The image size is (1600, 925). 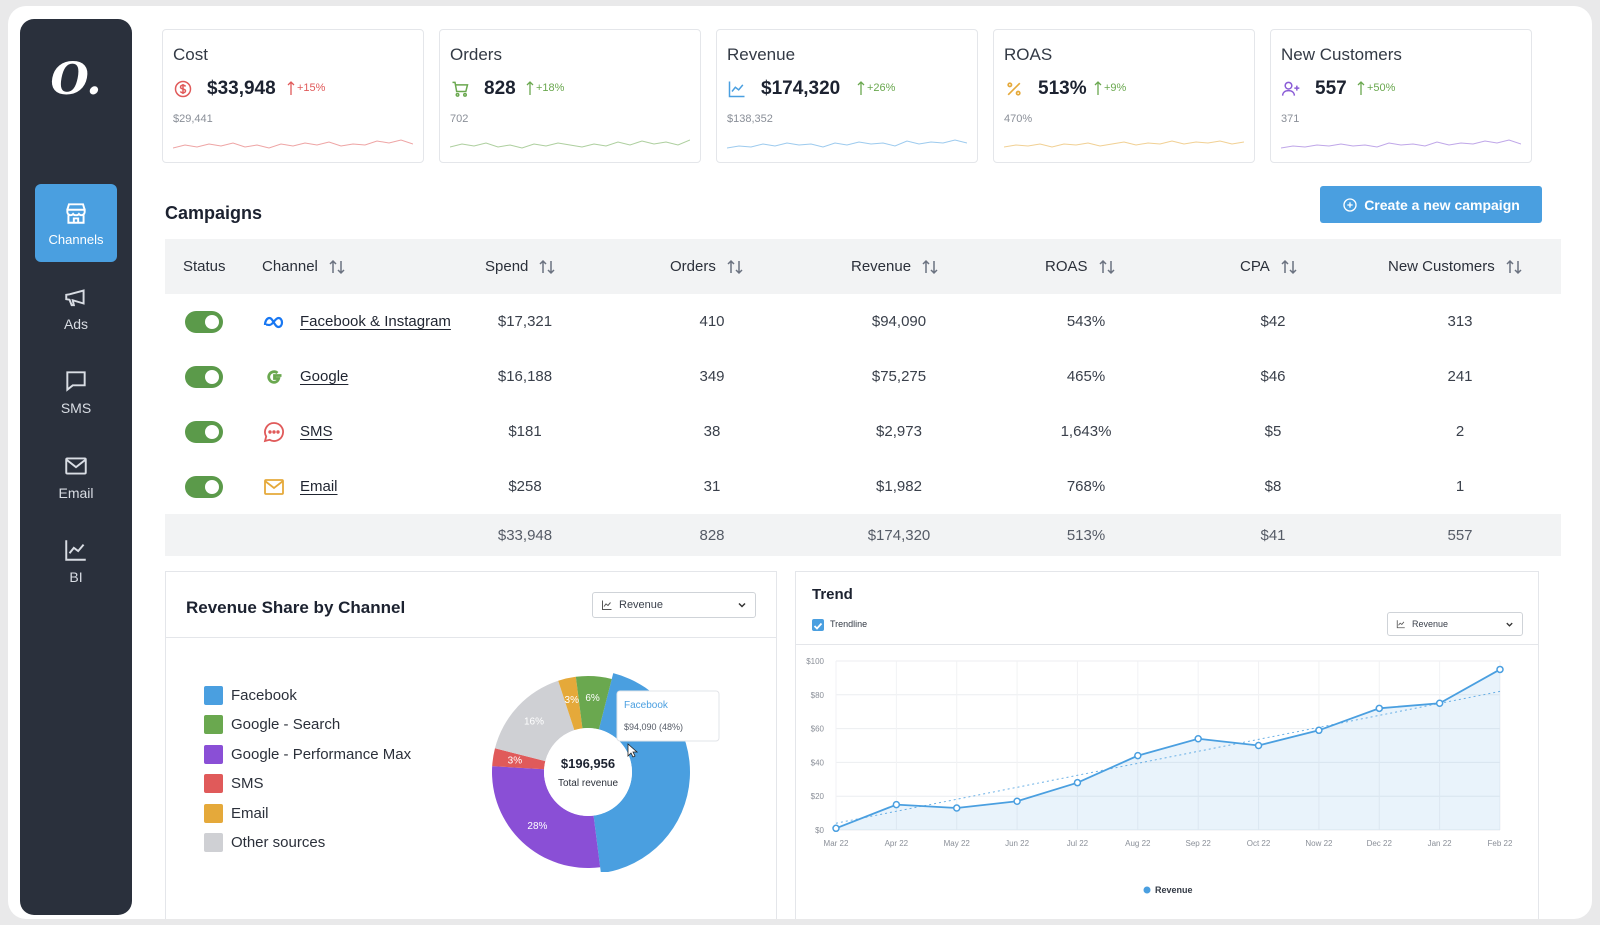 I want to click on channel-link: Facebook & Instagram, so click(x=375, y=321).